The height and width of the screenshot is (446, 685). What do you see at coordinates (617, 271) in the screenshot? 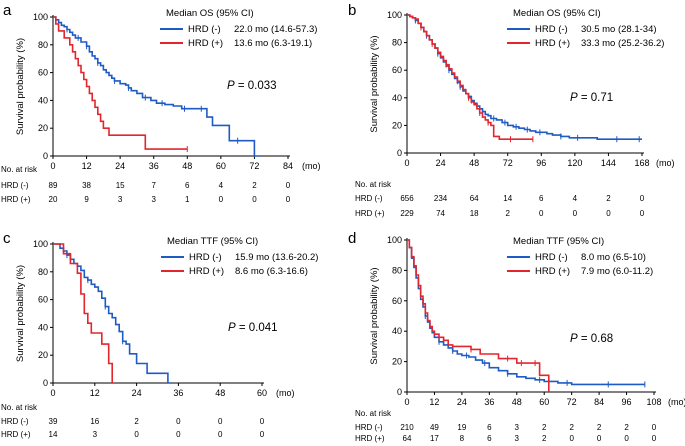
I see `legend-estimate: 7.9 mo (6.0-11.2)` at bounding box center [617, 271].